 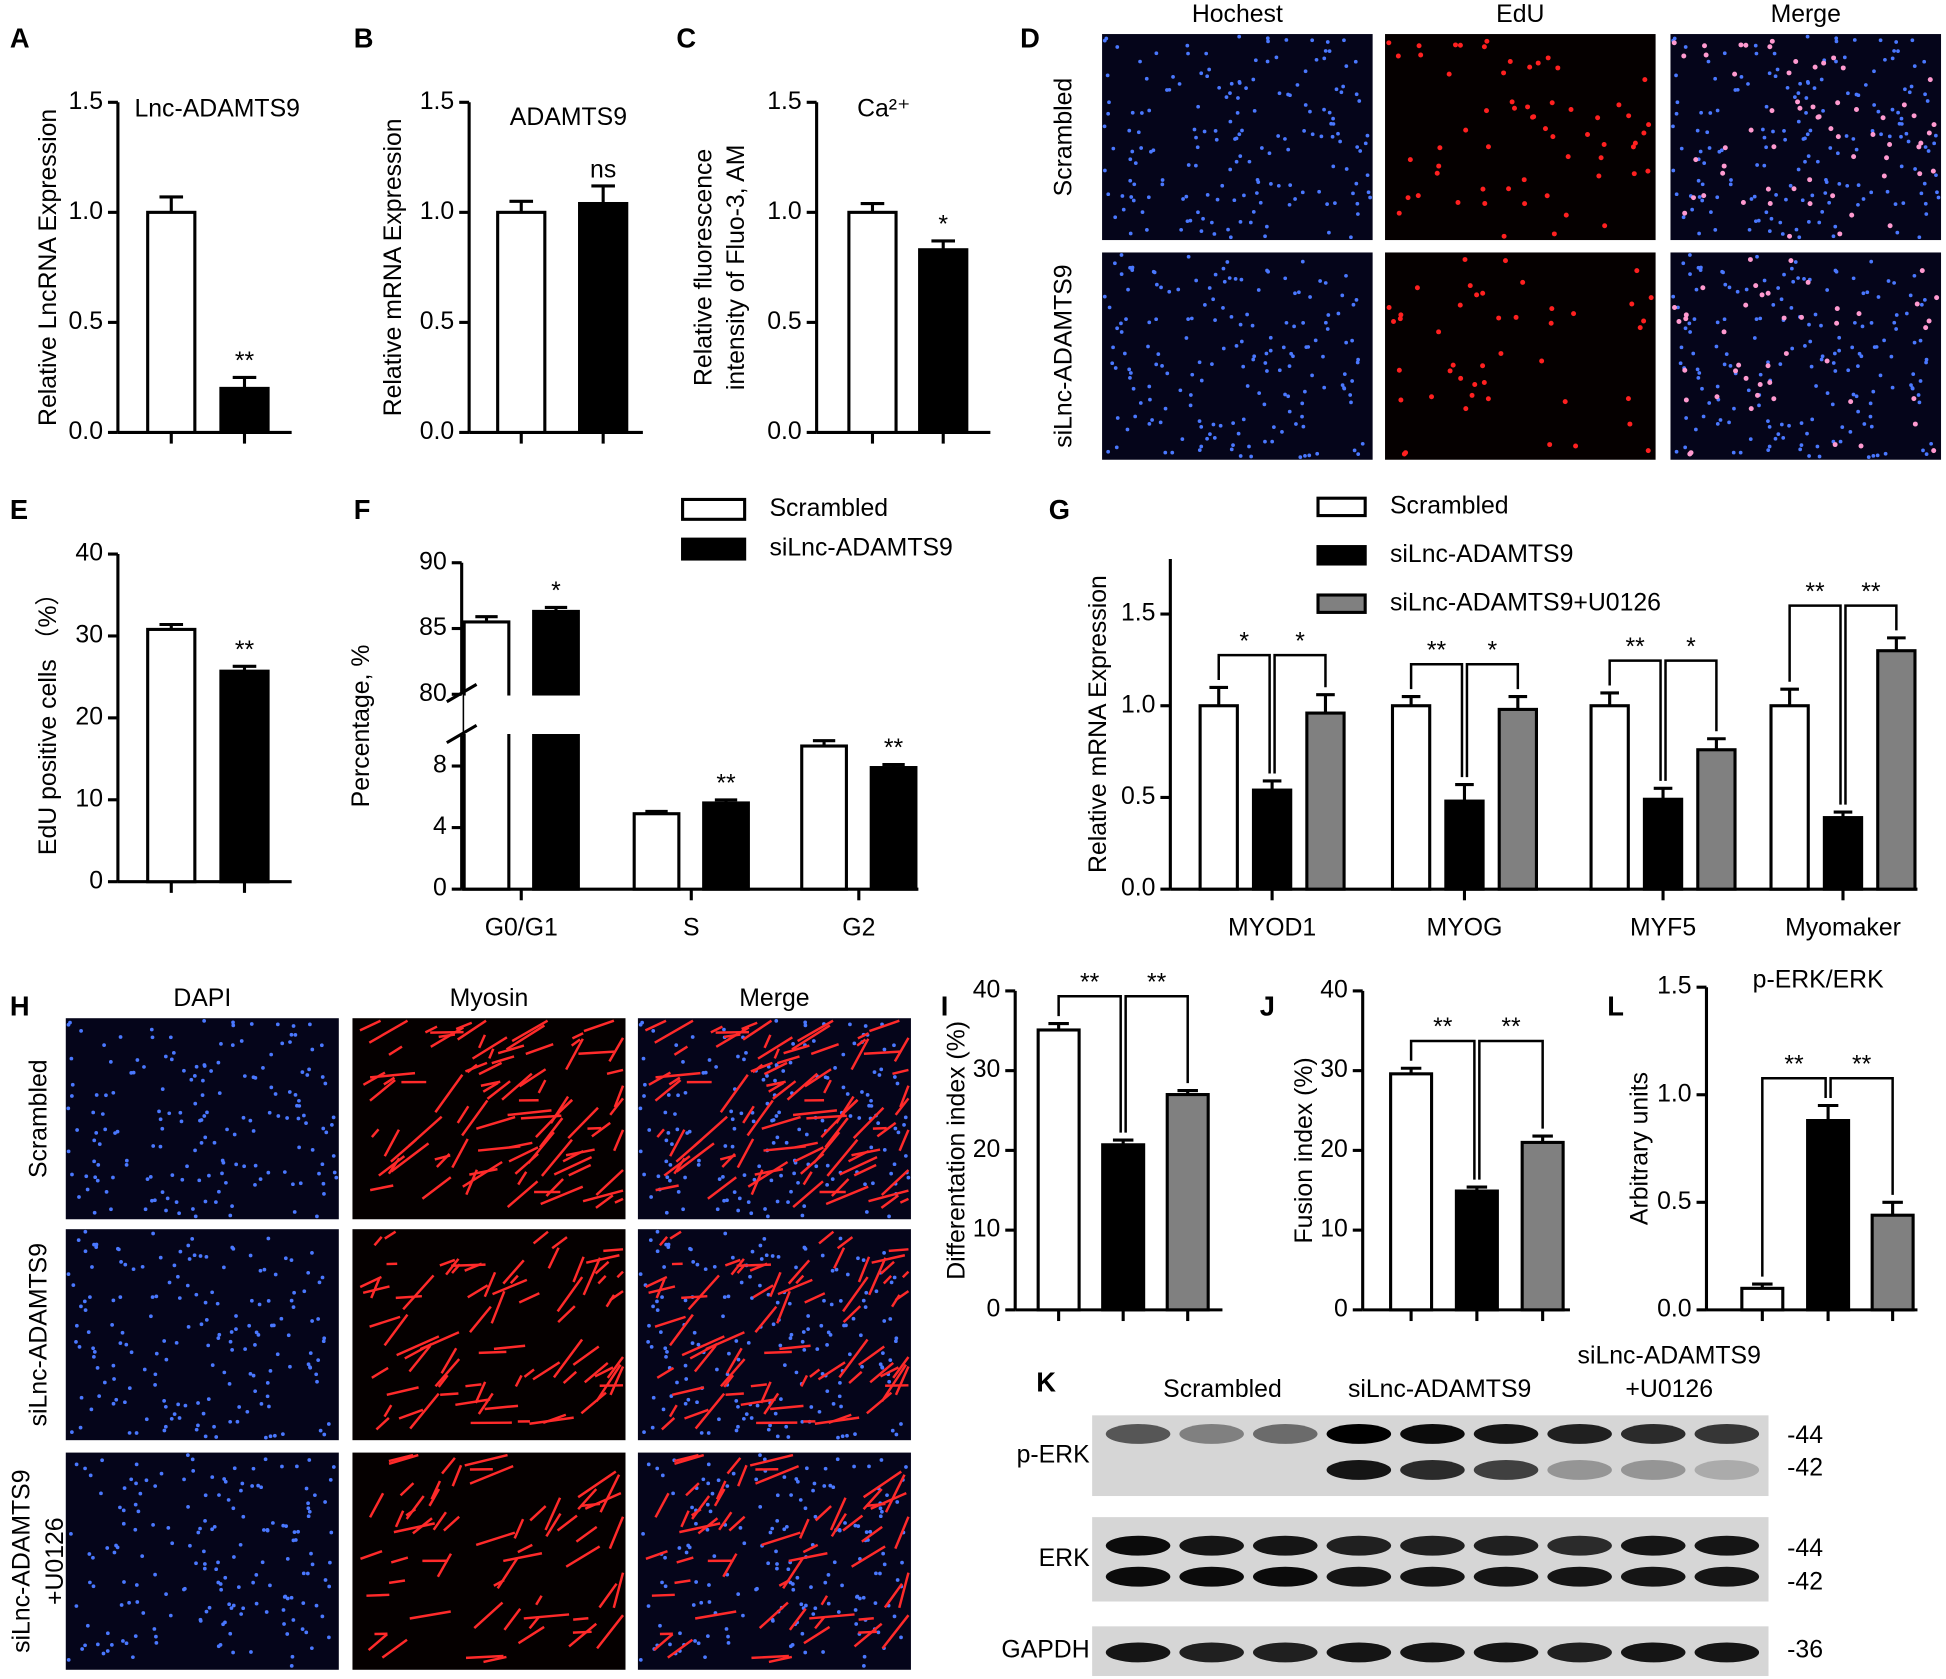 What do you see at coordinates (462, 693) in the screenshot?
I see `break-mark` at bounding box center [462, 693].